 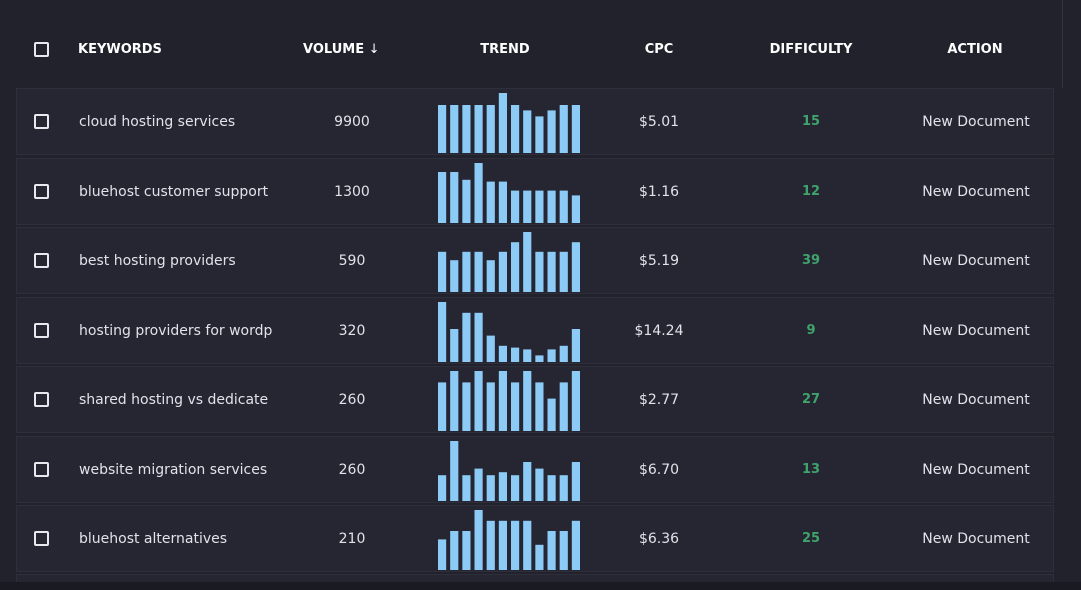 What do you see at coordinates (659, 49) in the screenshot?
I see `header-cpc: CPC` at bounding box center [659, 49].